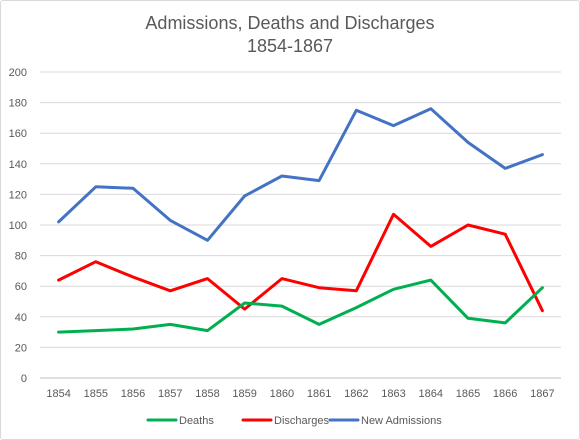 The image size is (580, 440). What do you see at coordinates (244, 394) in the screenshot?
I see `x-tick-label: 1859` at bounding box center [244, 394].